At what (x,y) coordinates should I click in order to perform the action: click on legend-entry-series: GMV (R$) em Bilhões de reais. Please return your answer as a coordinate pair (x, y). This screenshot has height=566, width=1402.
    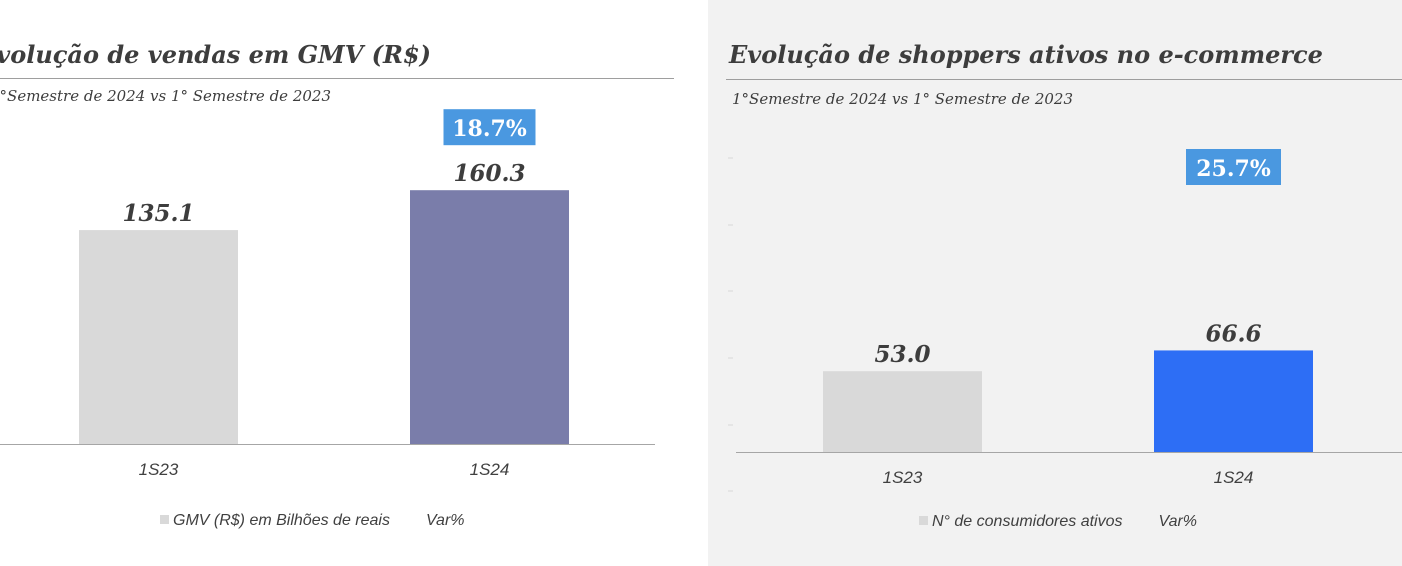
    Looking at the image, I should click on (281, 520).